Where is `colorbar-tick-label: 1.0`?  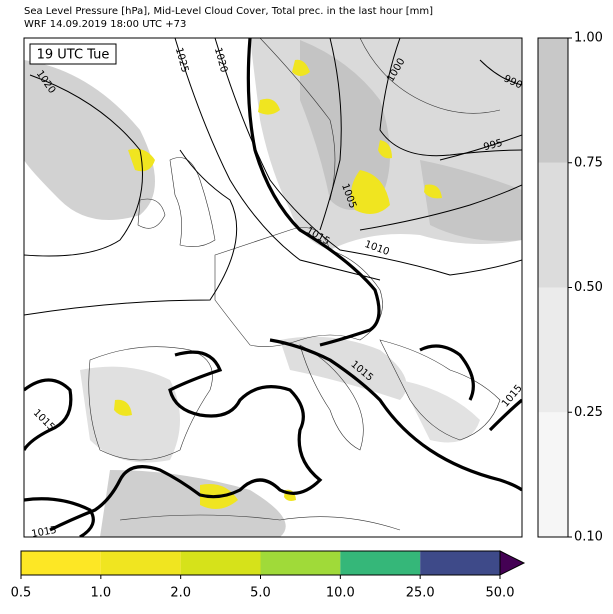
colorbar-tick-label: 1.0 is located at coordinates (100, 593).